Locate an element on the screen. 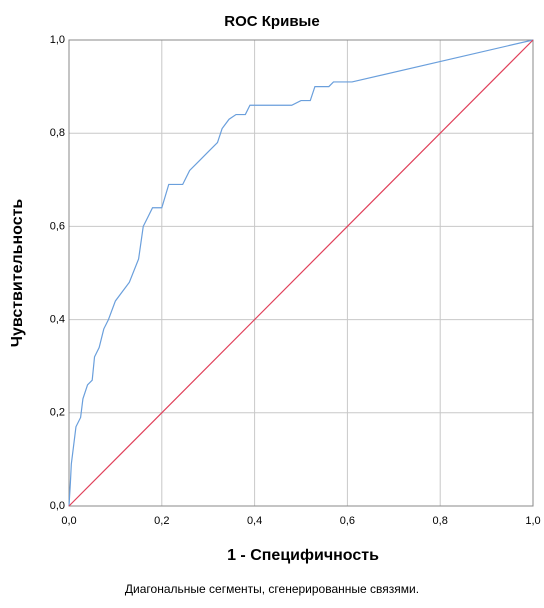 The image size is (544, 608). y-tick-label: 0,6 is located at coordinates (57, 226).